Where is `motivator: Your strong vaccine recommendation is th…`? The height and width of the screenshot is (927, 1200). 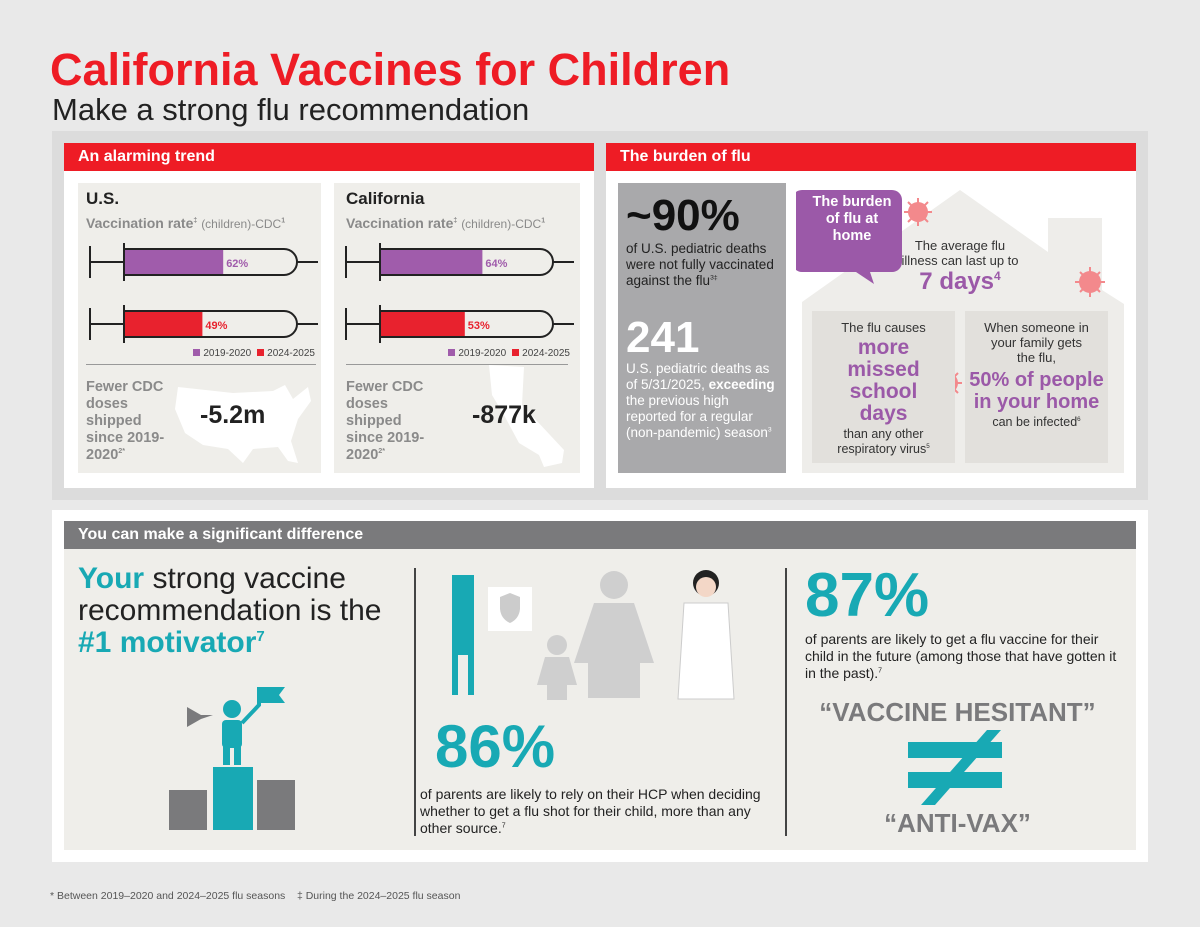
motivator: Your strong vaccine recommendation is th… is located at coordinates (243, 611).